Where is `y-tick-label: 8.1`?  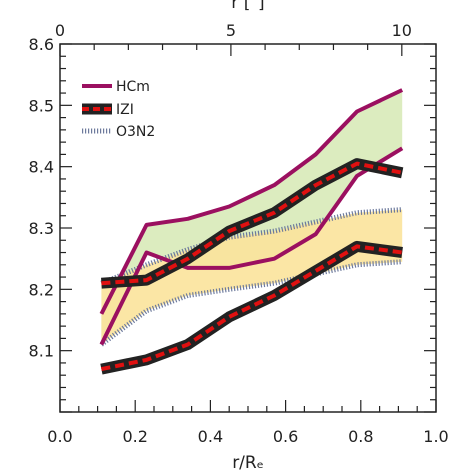 y-tick-label: 8.1 is located at coordinates (41, 351).